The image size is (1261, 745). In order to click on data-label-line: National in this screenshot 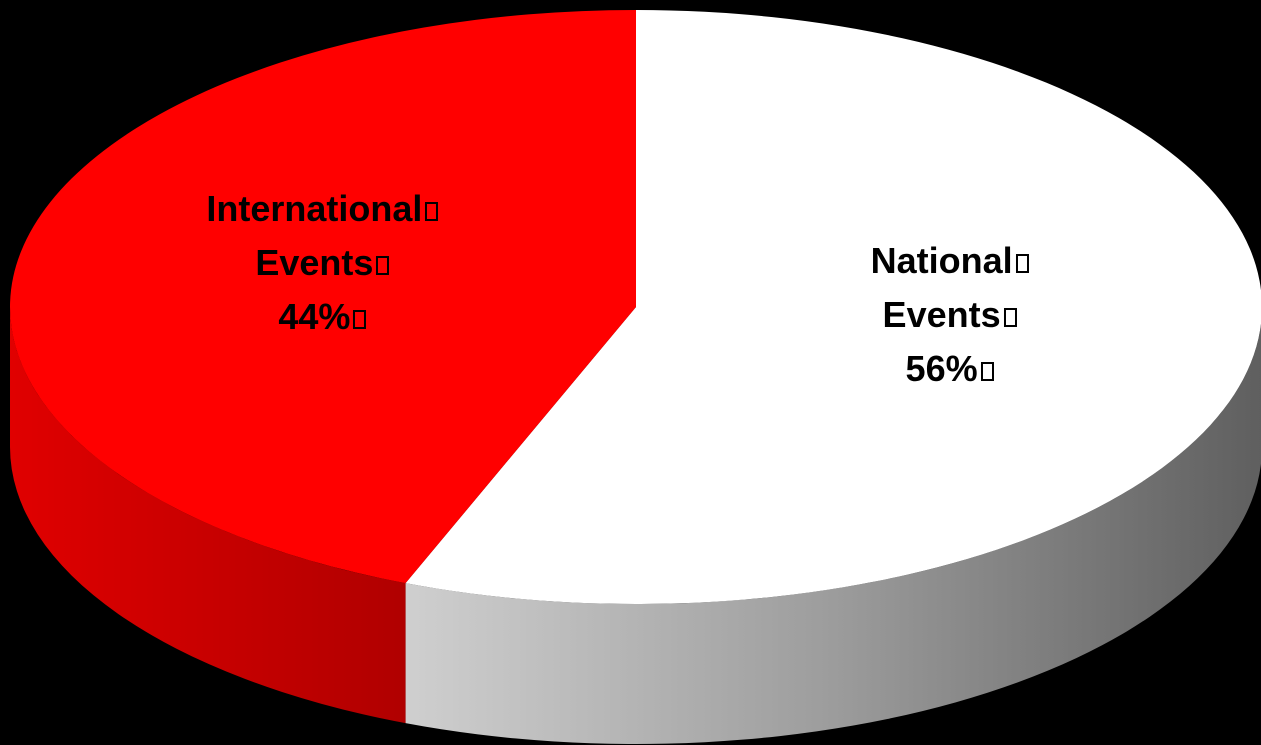, I will do `click(950, 261)`.